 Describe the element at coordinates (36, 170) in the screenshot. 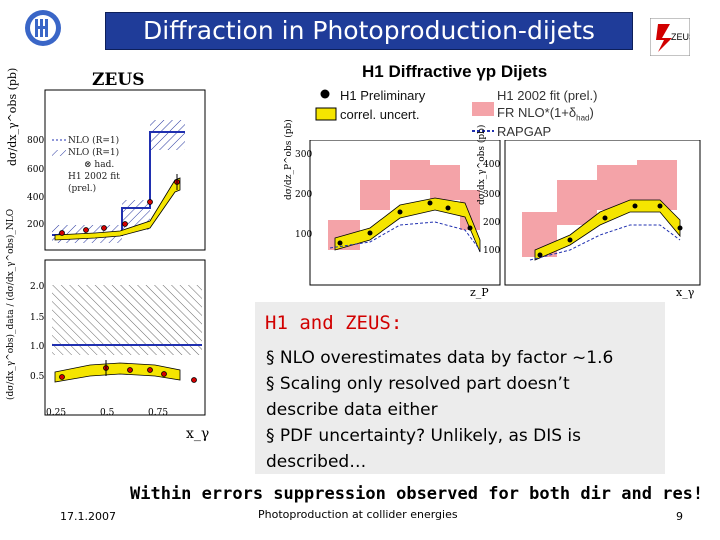

I see `zeus-ytick-600: 600` at that location.